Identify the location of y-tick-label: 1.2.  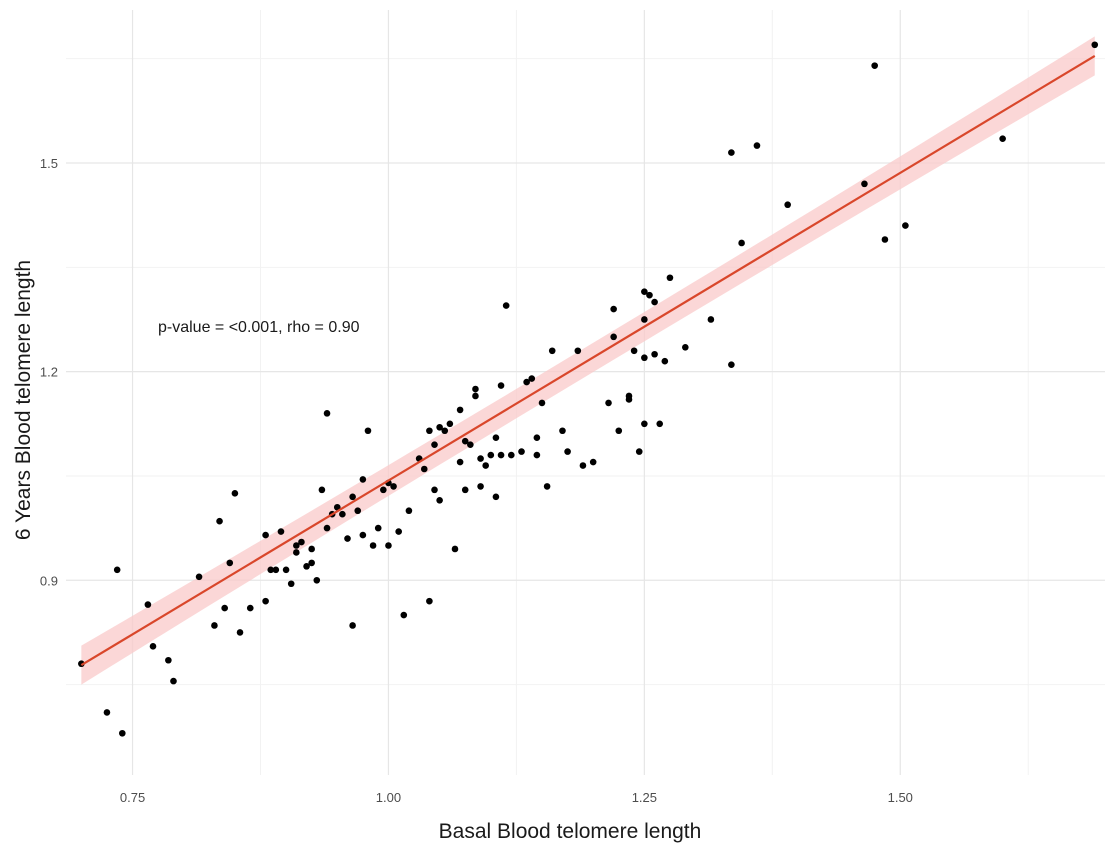
(49, 372).